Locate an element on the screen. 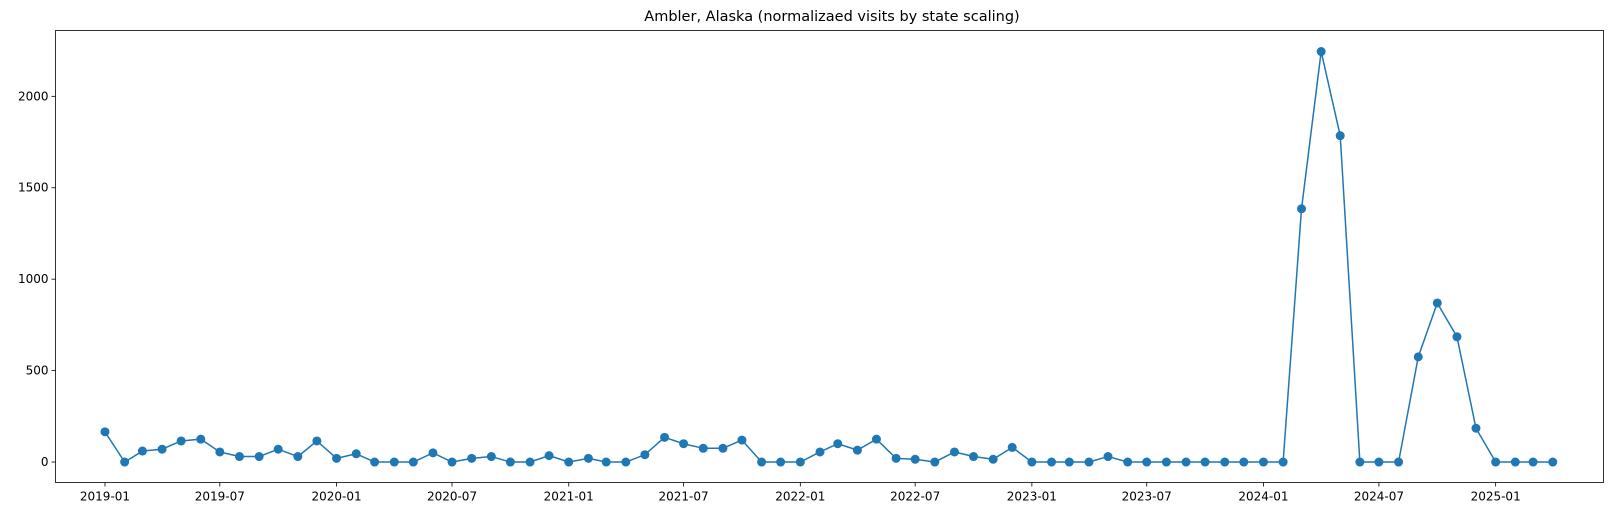 The height and width of the screenshot is (526, 1615). x-tick-label: 2022-07 is located at coordinates (915, 497).